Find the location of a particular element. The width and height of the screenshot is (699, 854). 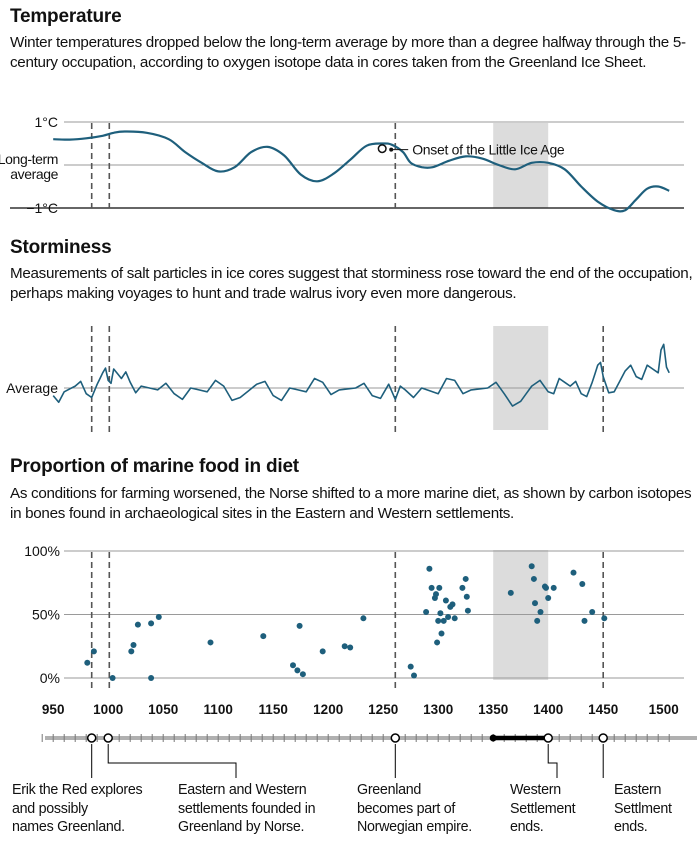

temperature-line is located at coordinates (361, 171).